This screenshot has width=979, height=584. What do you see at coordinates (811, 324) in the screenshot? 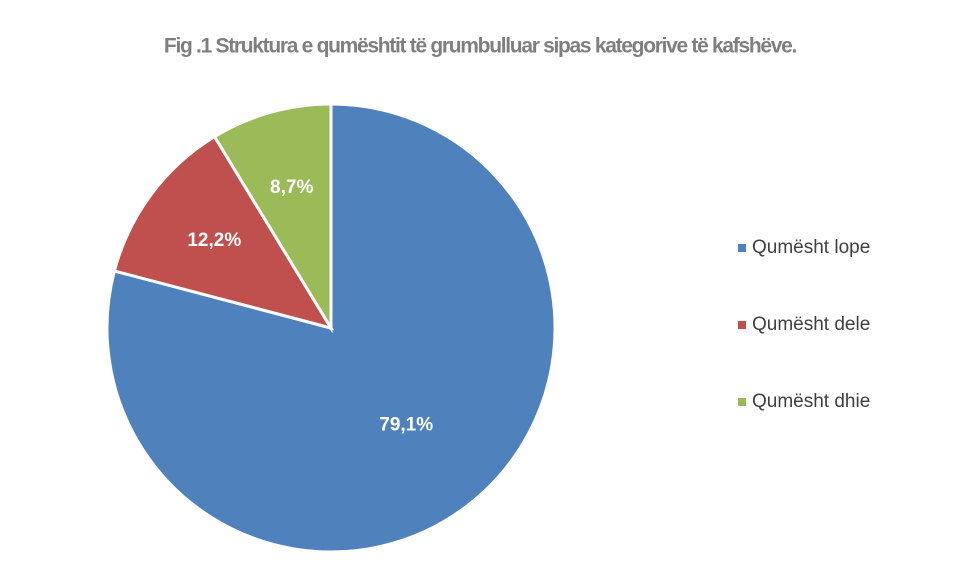
I see `legend-label: Qumësht dele` at bounding box center [811, 324].